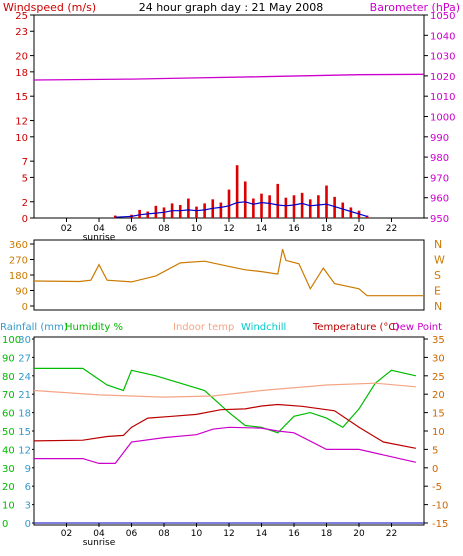 This screenshot has width=463, height=556. What do you see at coordinates (8, 450) in the screenshot?
I see `humidity-tick-label: 40` at bounding box center [8, 450].